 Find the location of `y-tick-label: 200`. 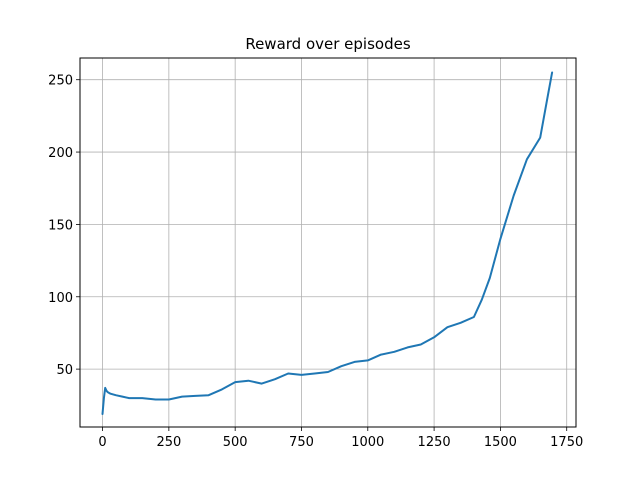

y-tick-label: 200 is located at coordinates (60, 153).